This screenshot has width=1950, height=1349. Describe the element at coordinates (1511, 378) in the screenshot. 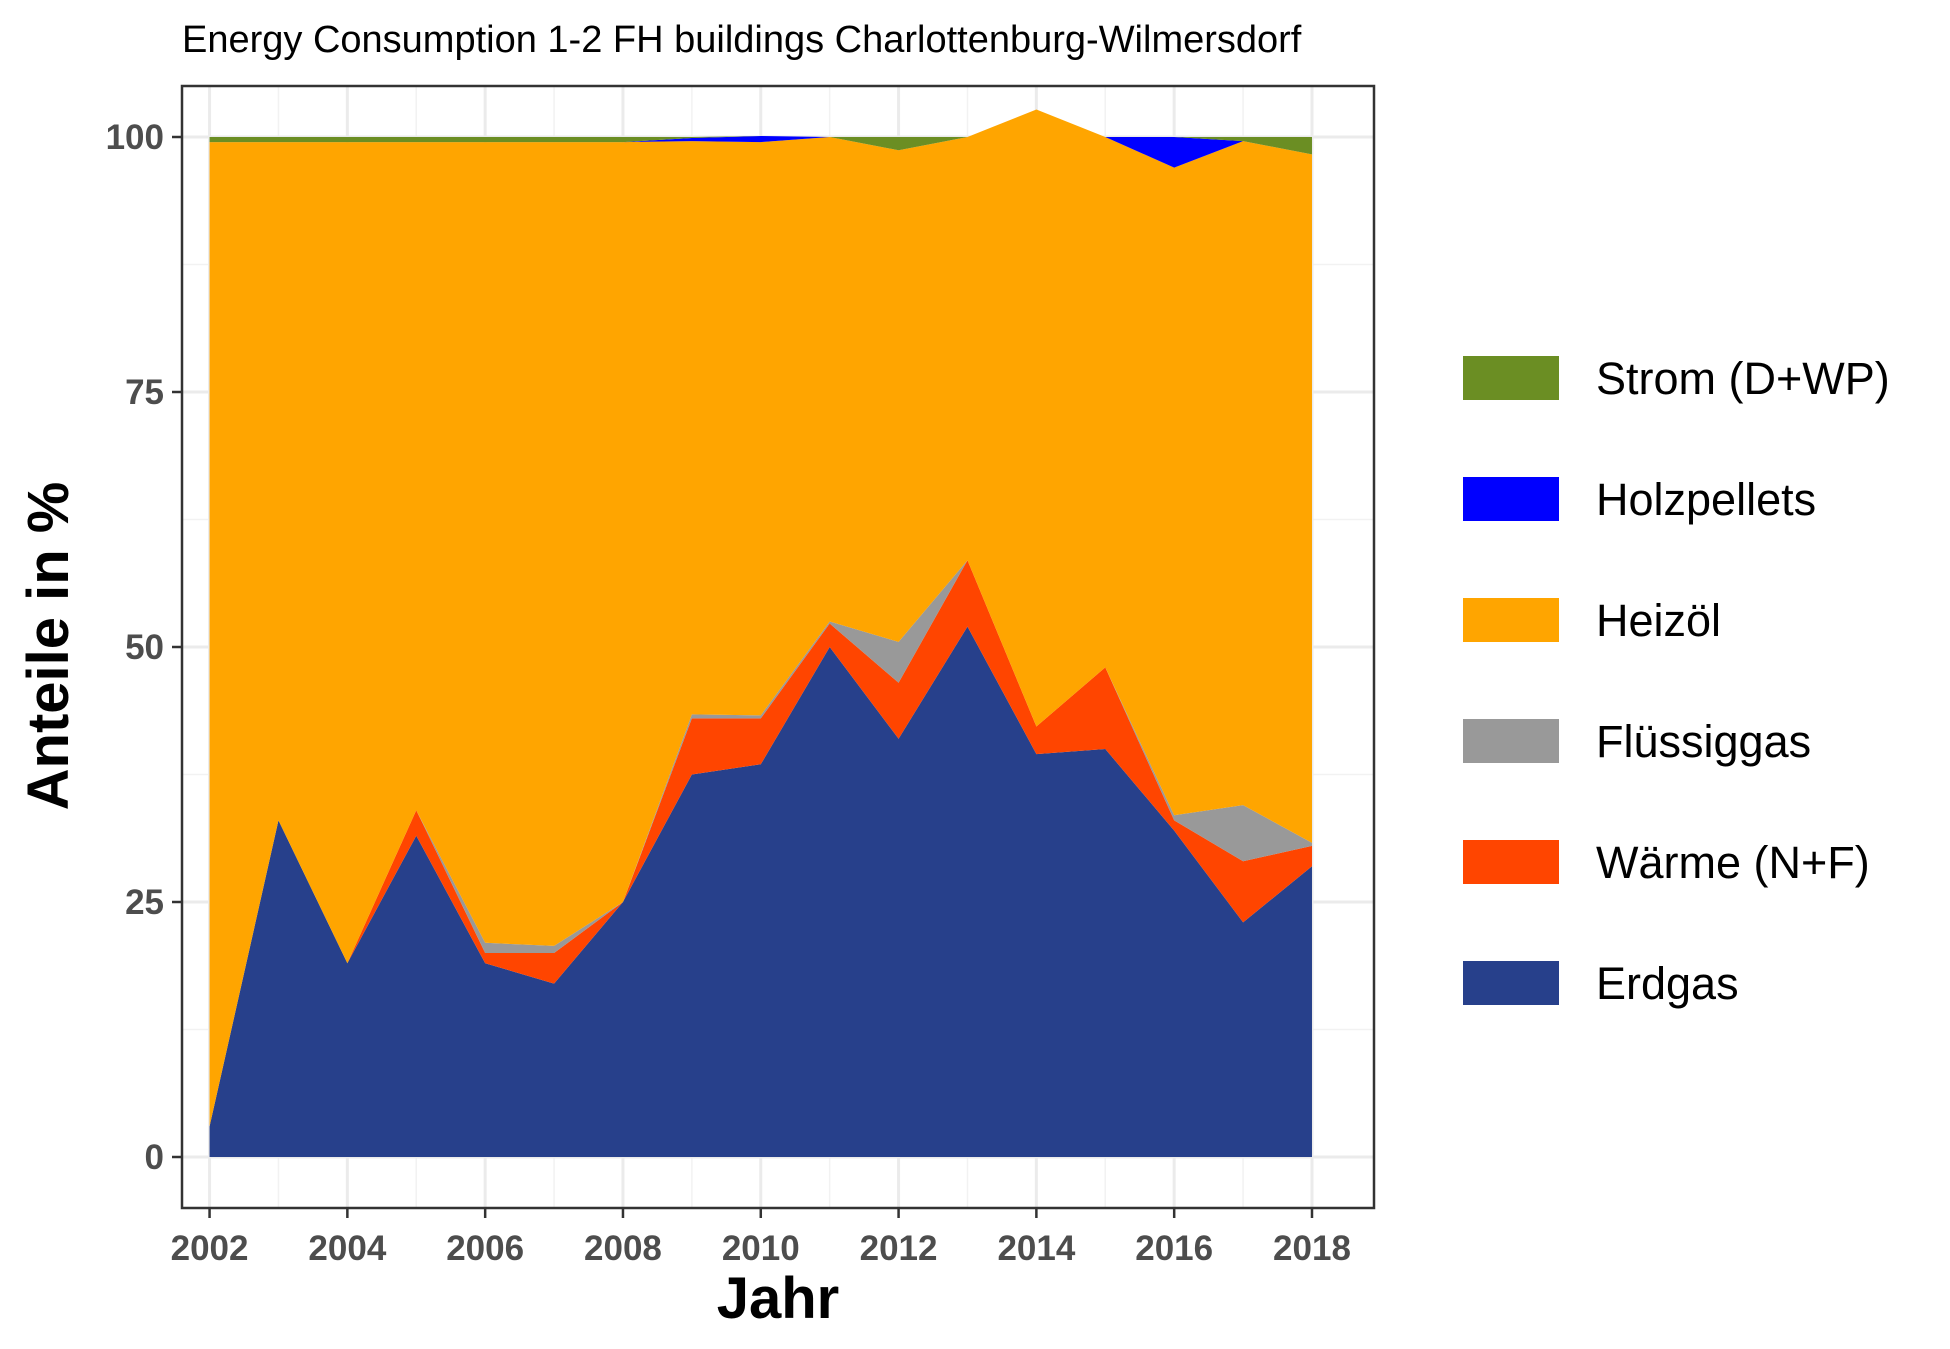

I see `legend-key-strom-d-wp` at that location.